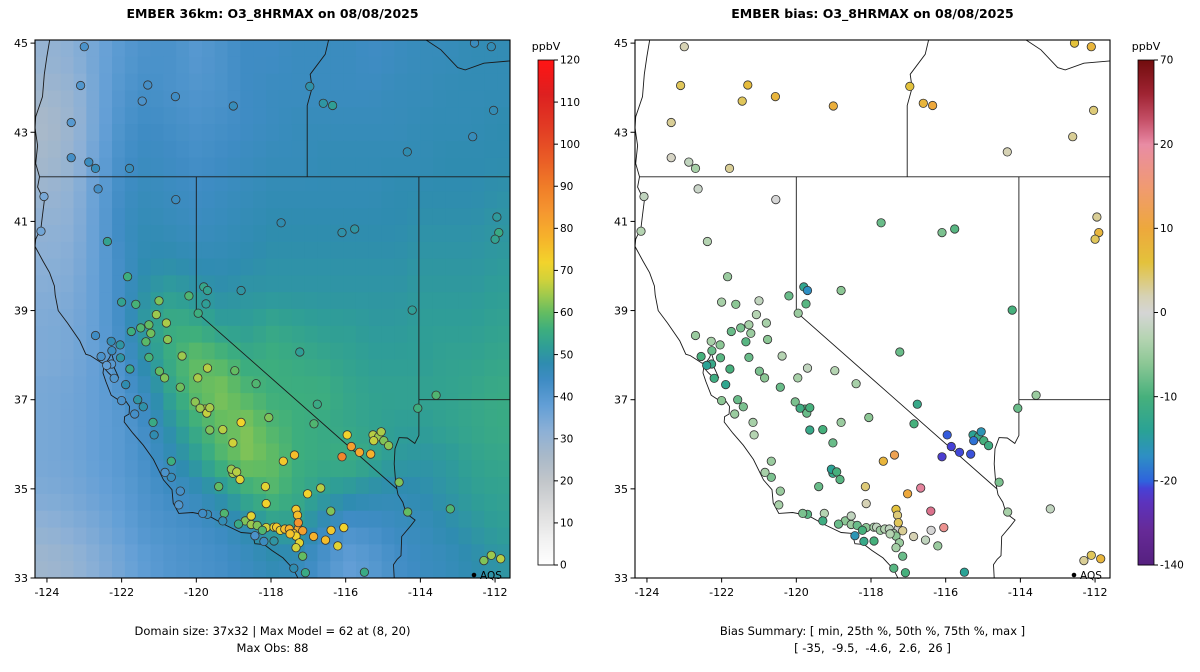 The image size is (1200, 672). I want to click on svg-text: -10, so click(1168, 397).